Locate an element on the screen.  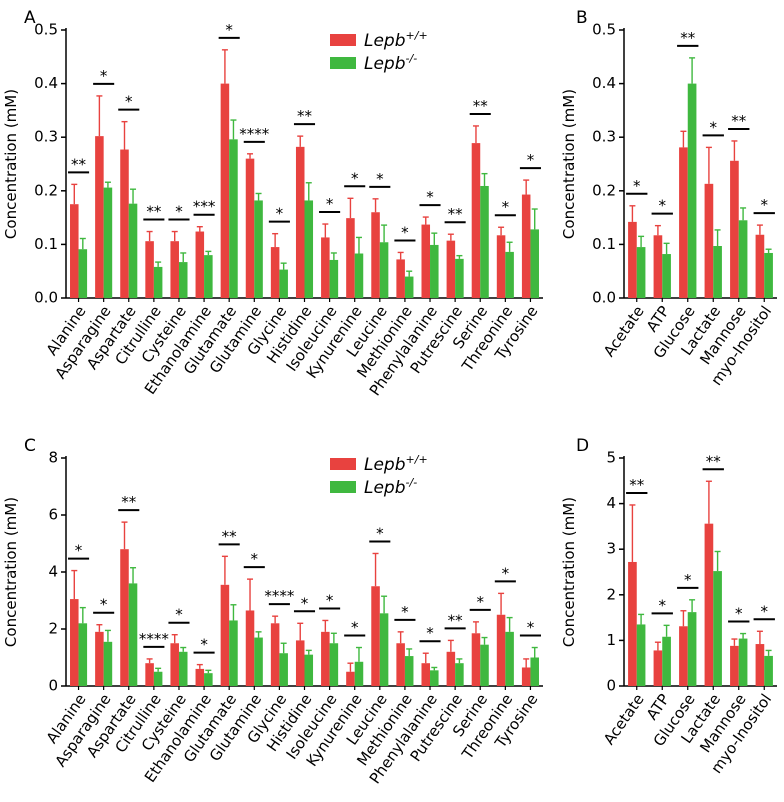
panel-label: A is located at coordinates (30, 18).